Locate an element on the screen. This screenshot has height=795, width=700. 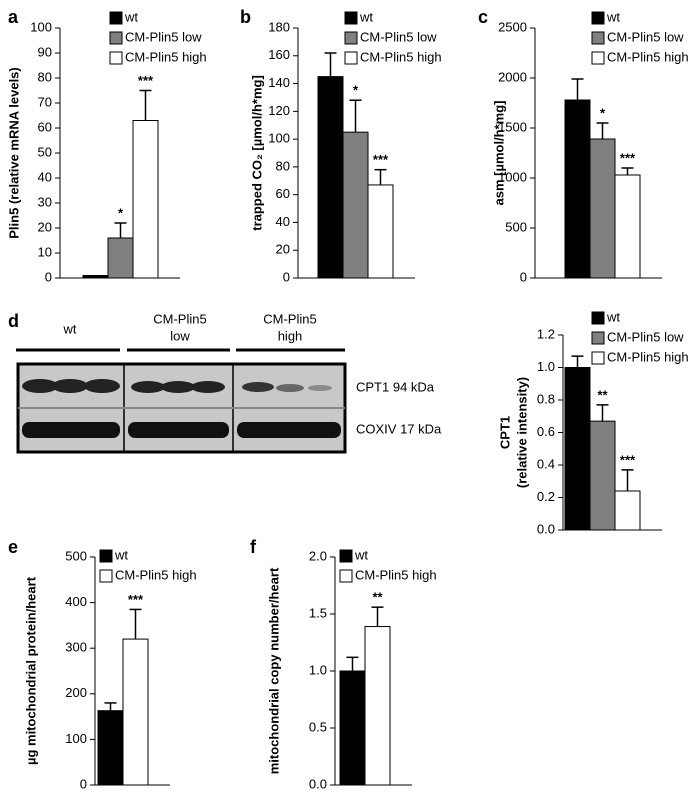
group-label: low is located at coordinates (180, 335).